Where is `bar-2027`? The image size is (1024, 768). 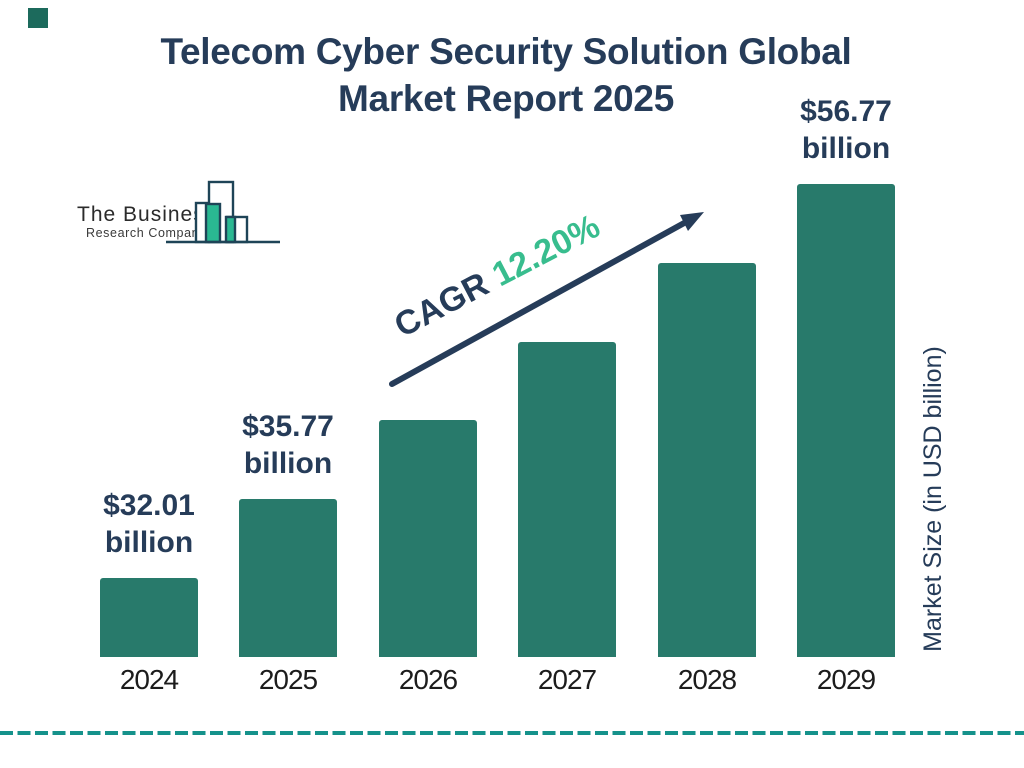 bar-2027 is located at coordinates (567, 499).